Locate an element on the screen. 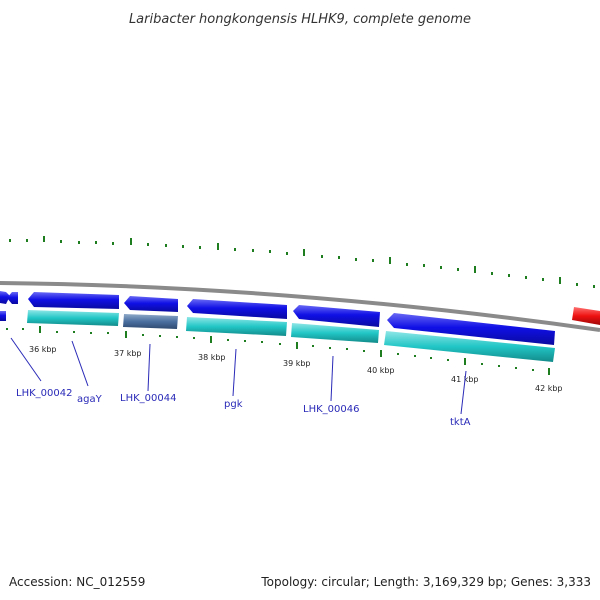  inner-tick-ring is located at coordinates (278, 350).